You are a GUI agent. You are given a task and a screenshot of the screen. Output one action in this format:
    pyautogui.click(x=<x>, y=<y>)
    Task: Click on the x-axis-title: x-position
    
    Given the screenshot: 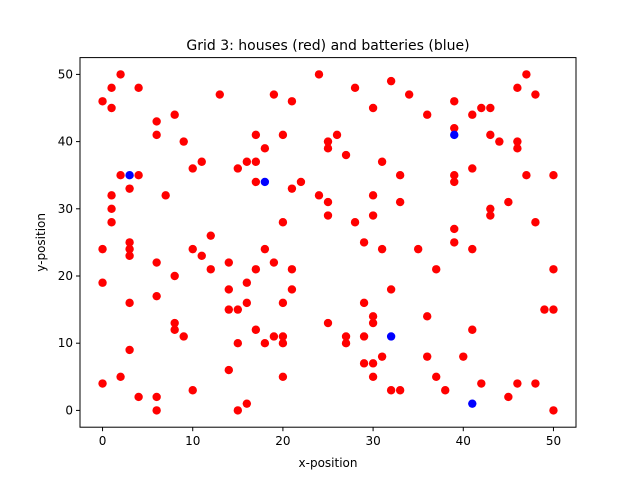 What is the action you would take?
    pyautogui.click(x=328, y=463)
    